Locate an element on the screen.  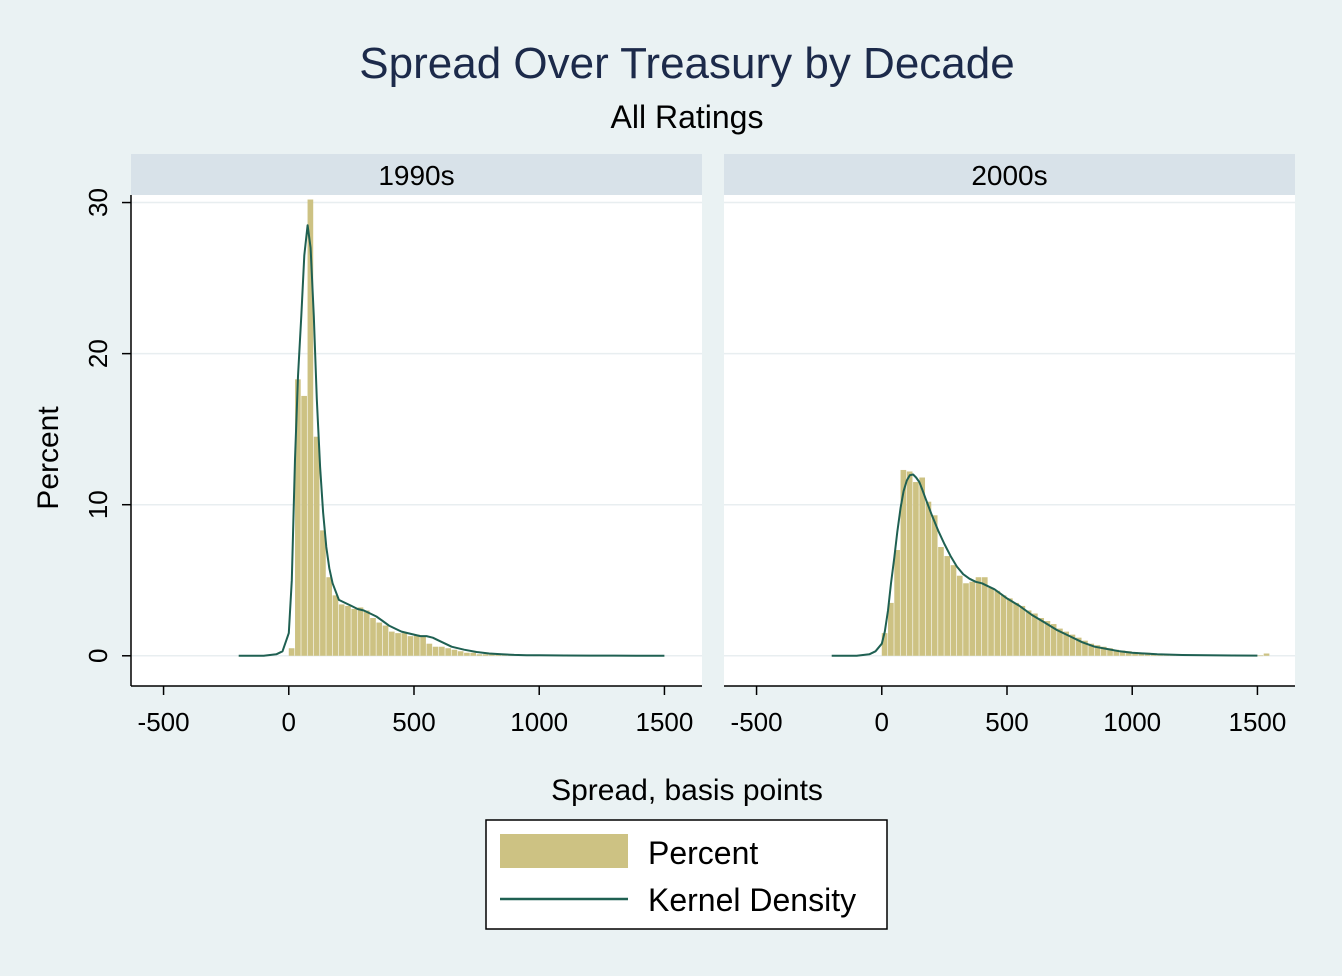
panel-strip-label: 2000s is located at coordinates (1009, 175).